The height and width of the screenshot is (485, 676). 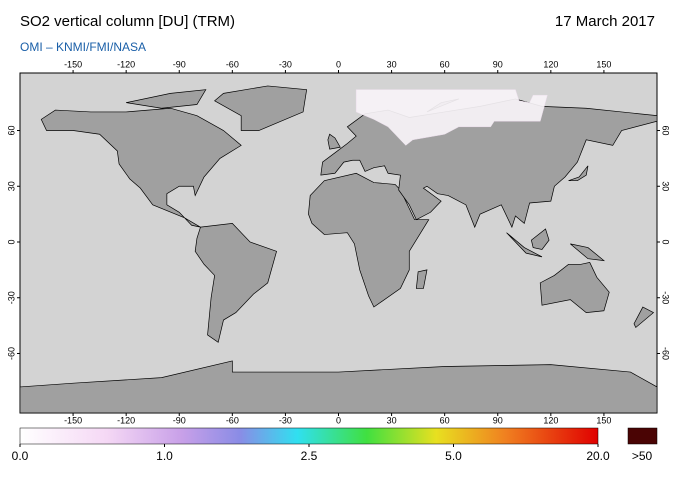 I want to click on lat-label-right: -30, so click(x=666, y=297).